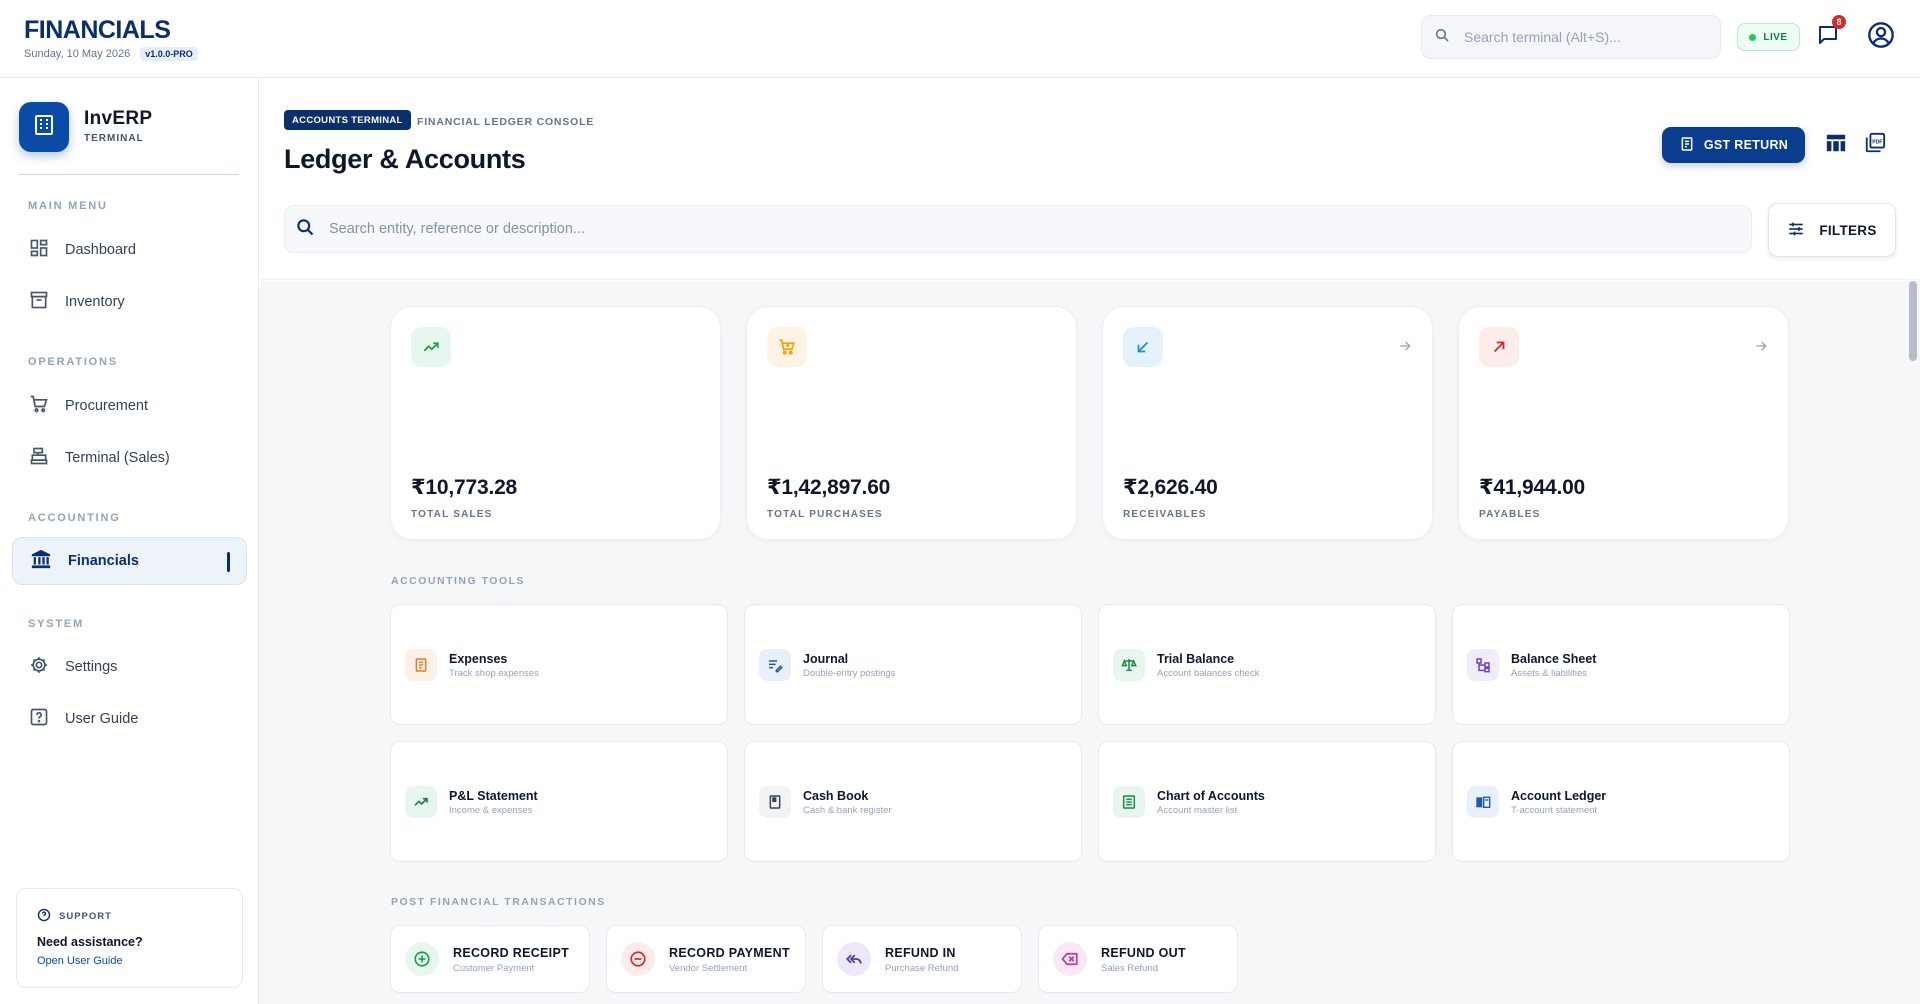  Describe the element at coordinates (1208, 673) in the screenshot. I see `tool-subtitle: Account balances check` at that location.